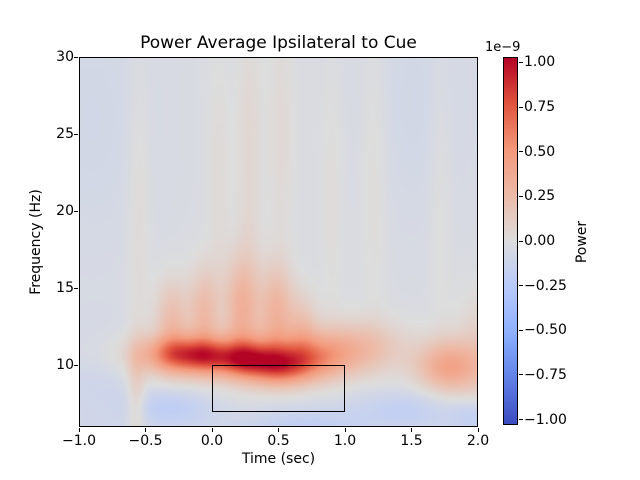  Describe the element at coordinates (545, 374) in the screenshot. I see `colorbar-tick-label: −0.75` at that location.